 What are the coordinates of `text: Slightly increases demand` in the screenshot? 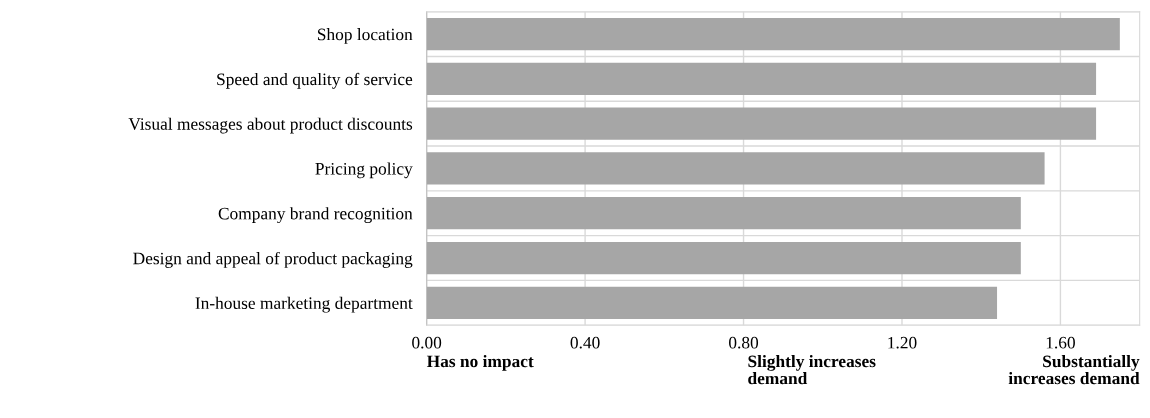 It's located at (812, 369).